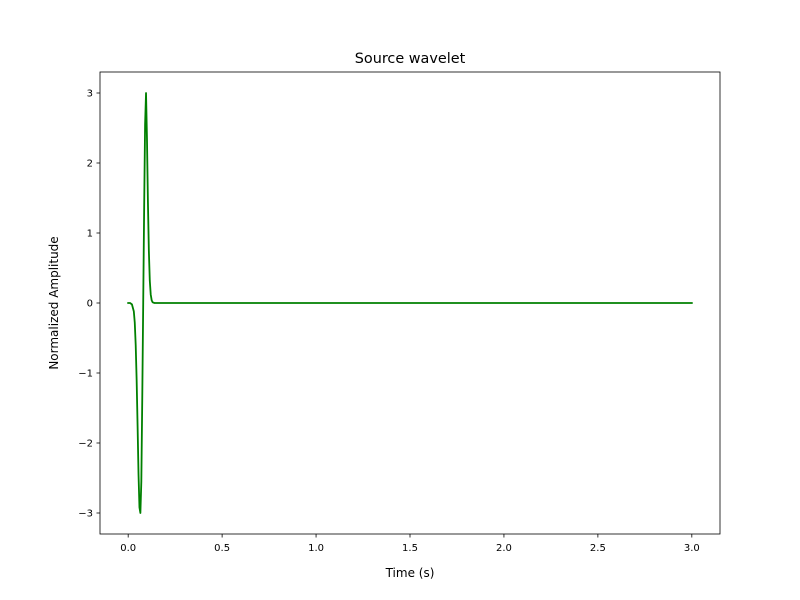 Image resolution: width=800 pixels, height=600 pixels. Describe the element at coordinates (128, 548) in the screenshot. I see `x-tick-label: 0.0` at that location.